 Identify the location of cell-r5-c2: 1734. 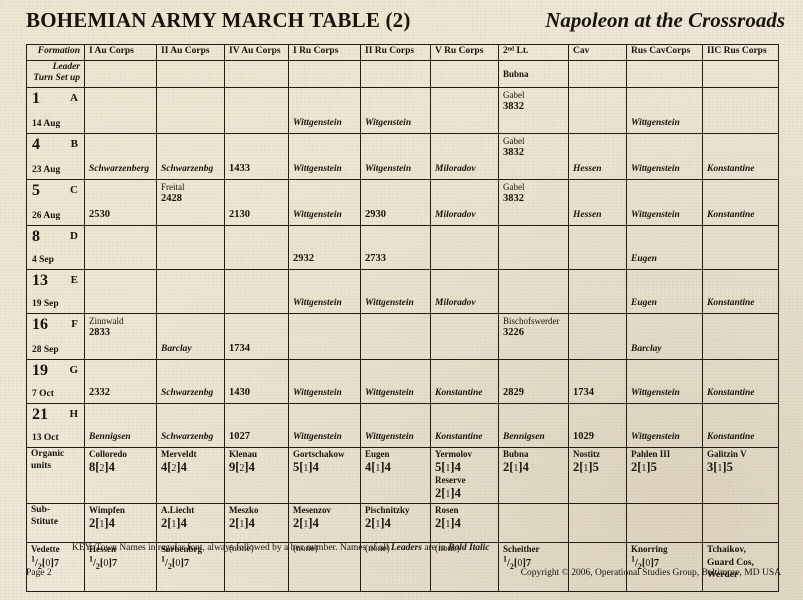
(256, 336).